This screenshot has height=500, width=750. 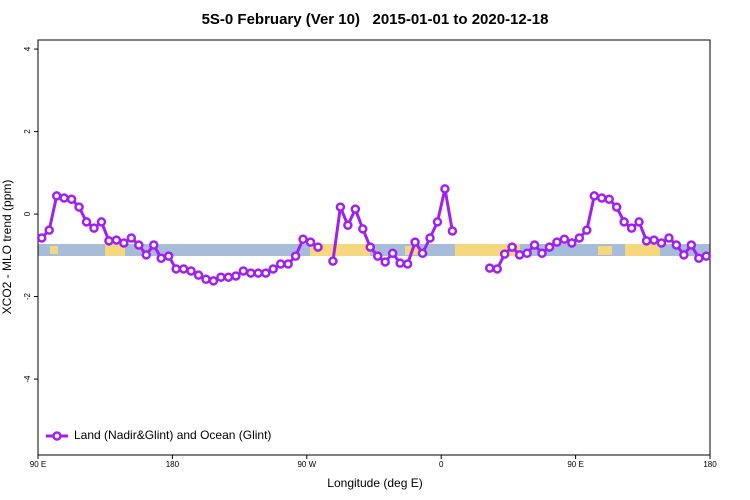 I want to click on y-tick-label: 0, so click(x=27, y=213).